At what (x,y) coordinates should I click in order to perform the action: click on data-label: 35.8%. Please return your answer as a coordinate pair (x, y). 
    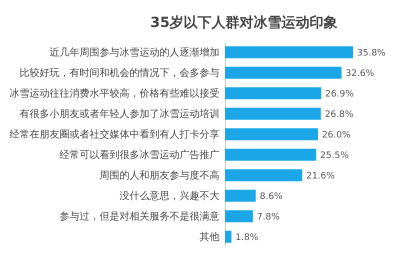
    Looking at the image, I should click on (371, 53).